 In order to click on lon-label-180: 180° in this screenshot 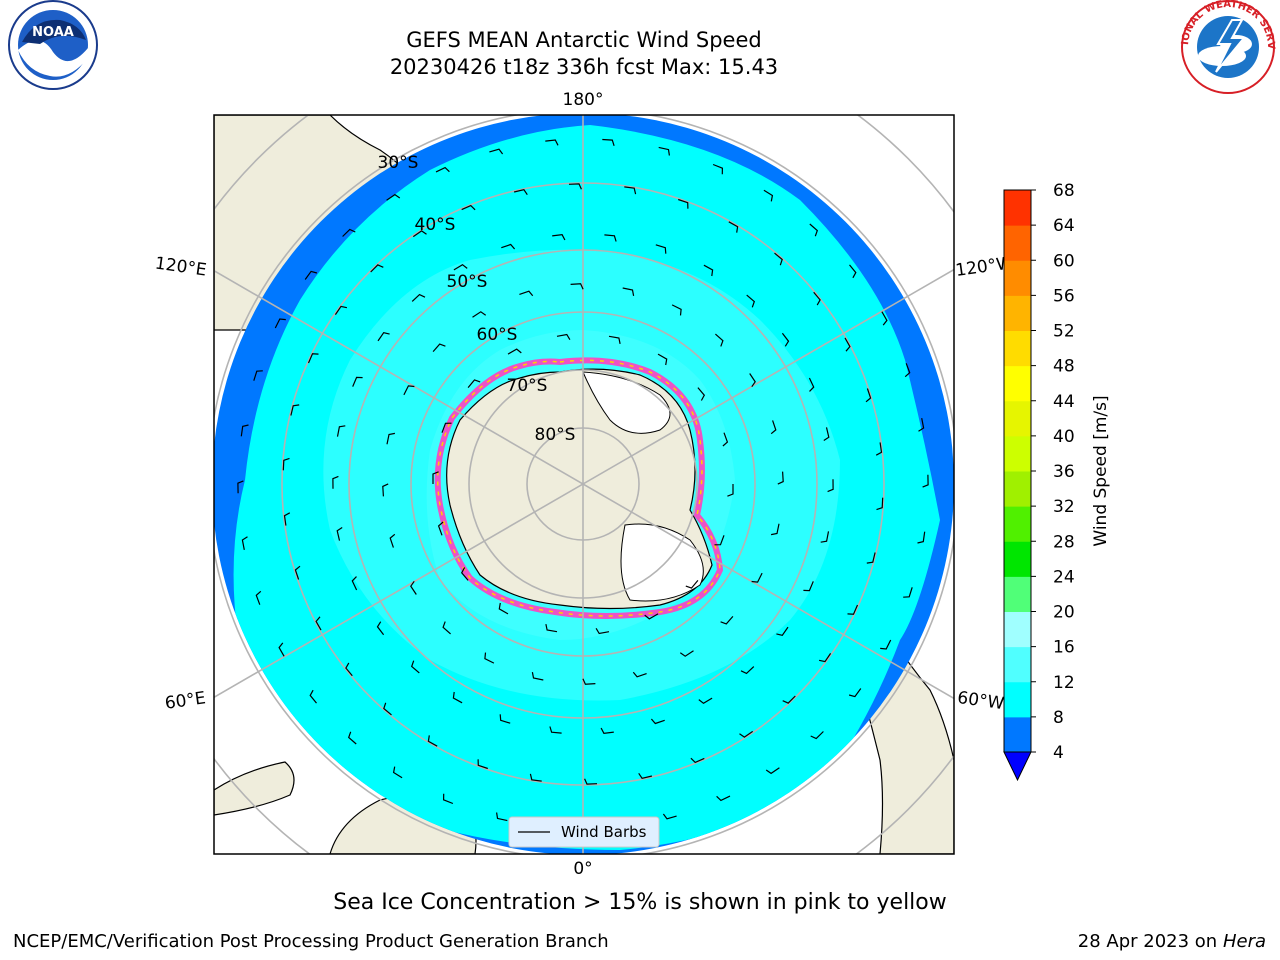, I will do `click(583, 100)`.